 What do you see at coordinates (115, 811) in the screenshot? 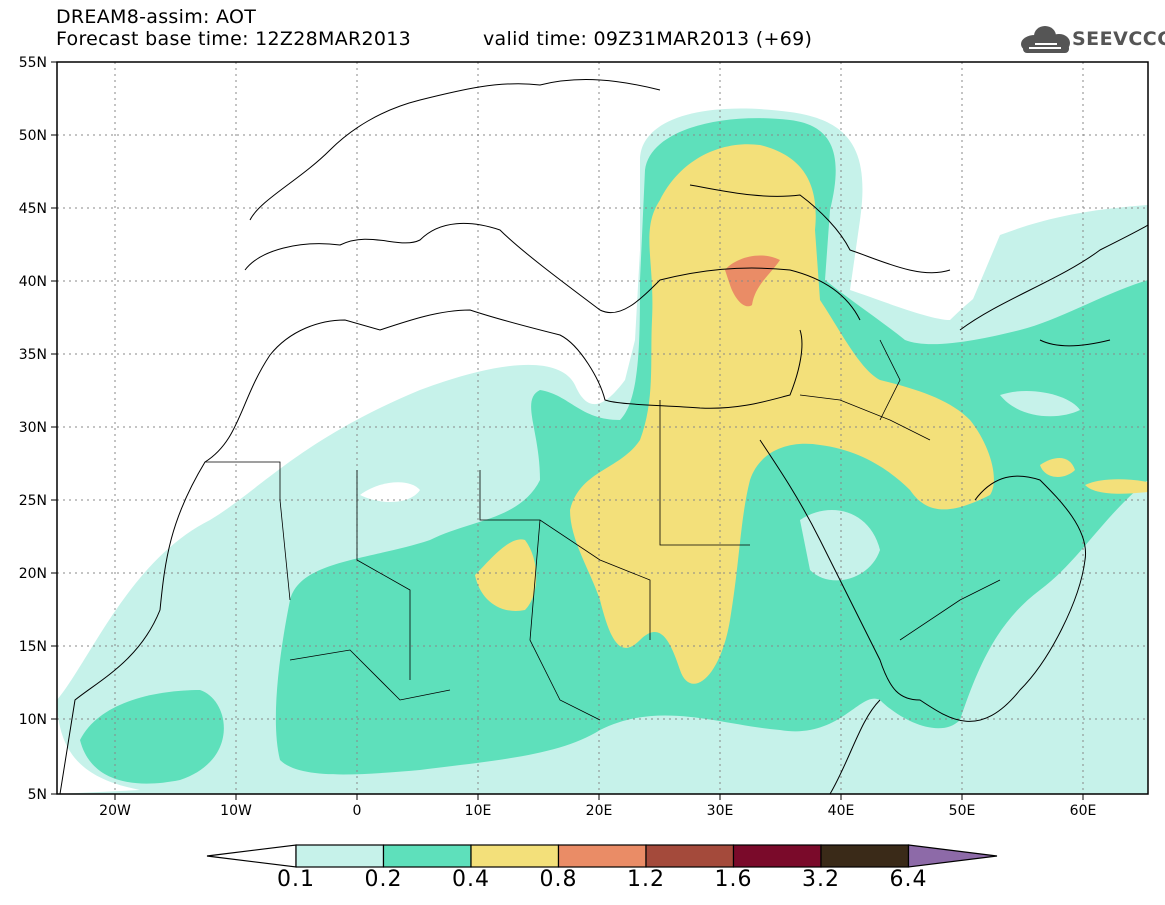
I see `lon-label: 20W` at bounding box center [115, 811].